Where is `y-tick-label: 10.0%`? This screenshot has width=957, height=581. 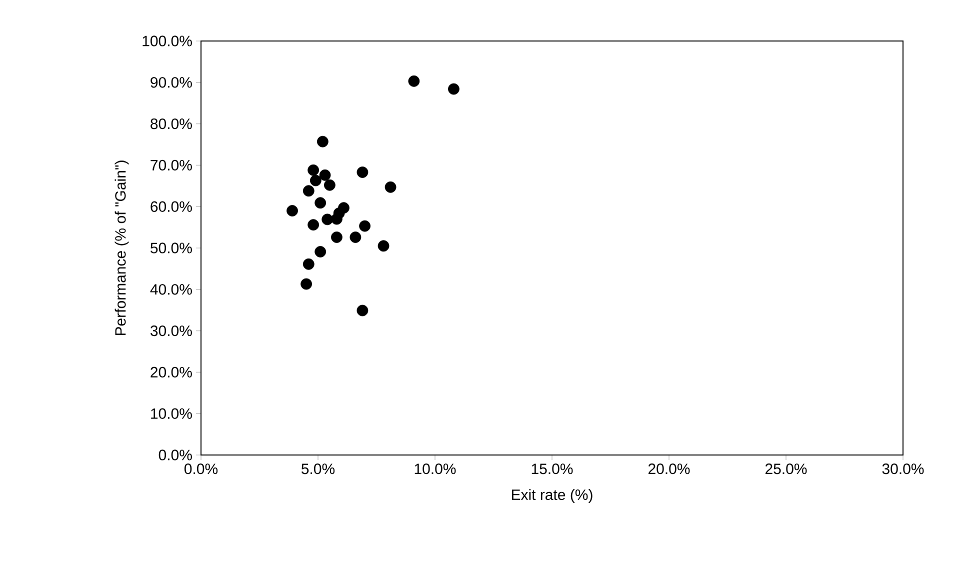 y-tick-label: 10.0% is located at coordinates (171, 413).